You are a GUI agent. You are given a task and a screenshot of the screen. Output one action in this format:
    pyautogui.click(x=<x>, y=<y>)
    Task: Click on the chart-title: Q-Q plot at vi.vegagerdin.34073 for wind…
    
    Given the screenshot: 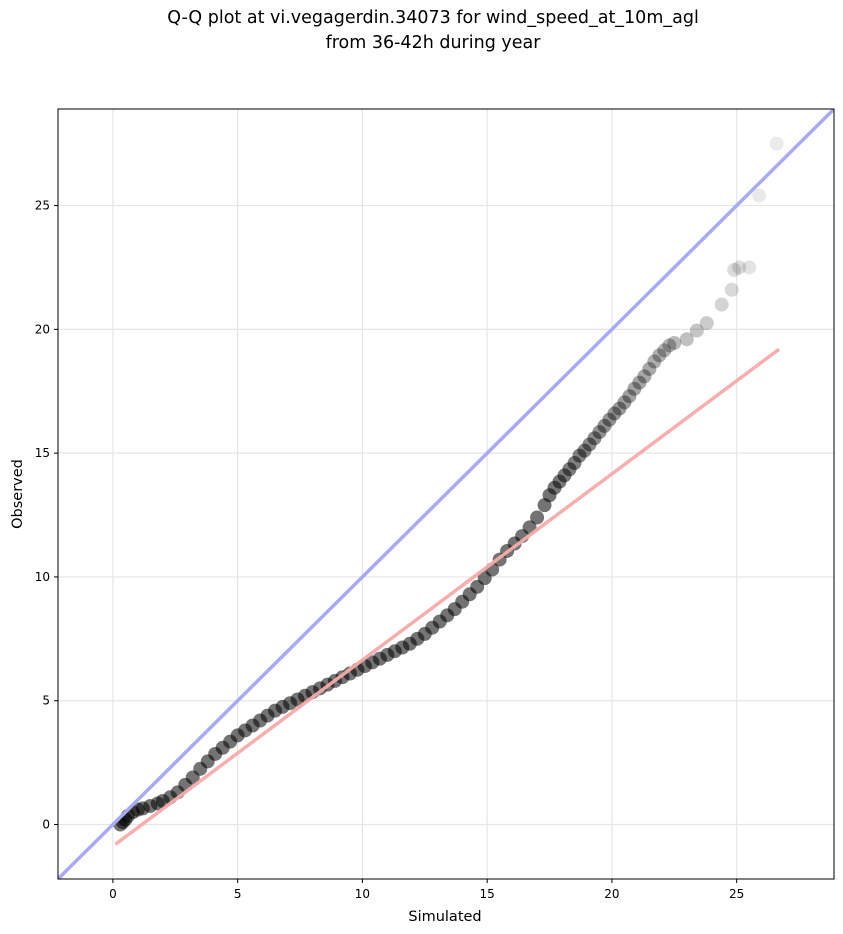 What is the action you would take?
    pyautogui.click(x=433, y=18)
    